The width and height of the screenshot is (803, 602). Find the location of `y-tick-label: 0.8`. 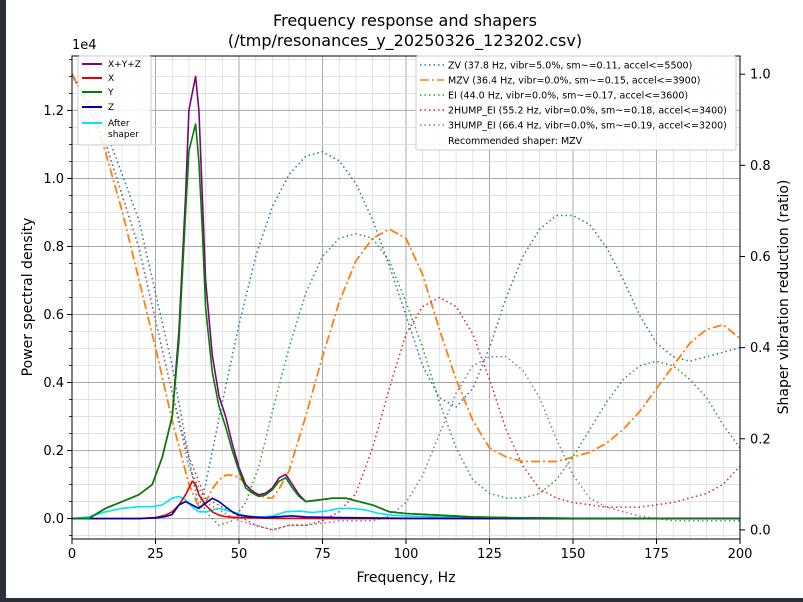

y-tick-label: 0.8 is located at coordinates (53, 247).